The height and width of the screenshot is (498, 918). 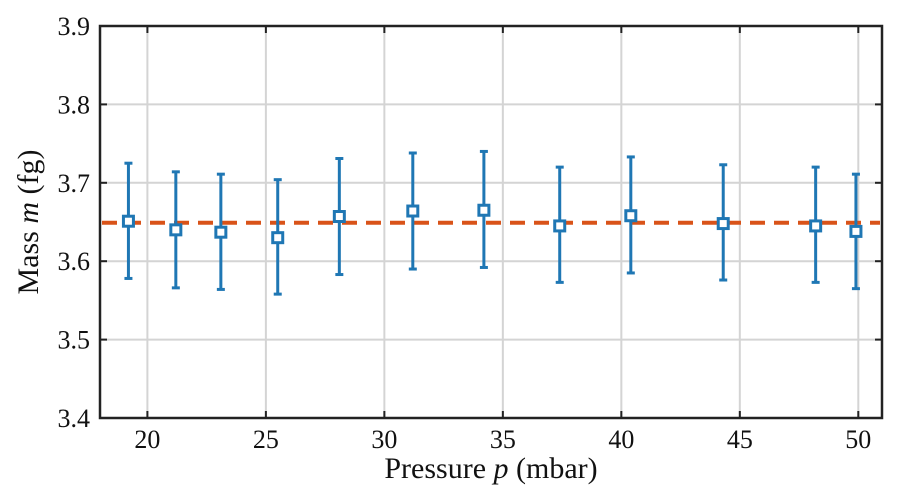 I want to click on y-axis-title-suffix: (fg), so click(x=28, y=176).